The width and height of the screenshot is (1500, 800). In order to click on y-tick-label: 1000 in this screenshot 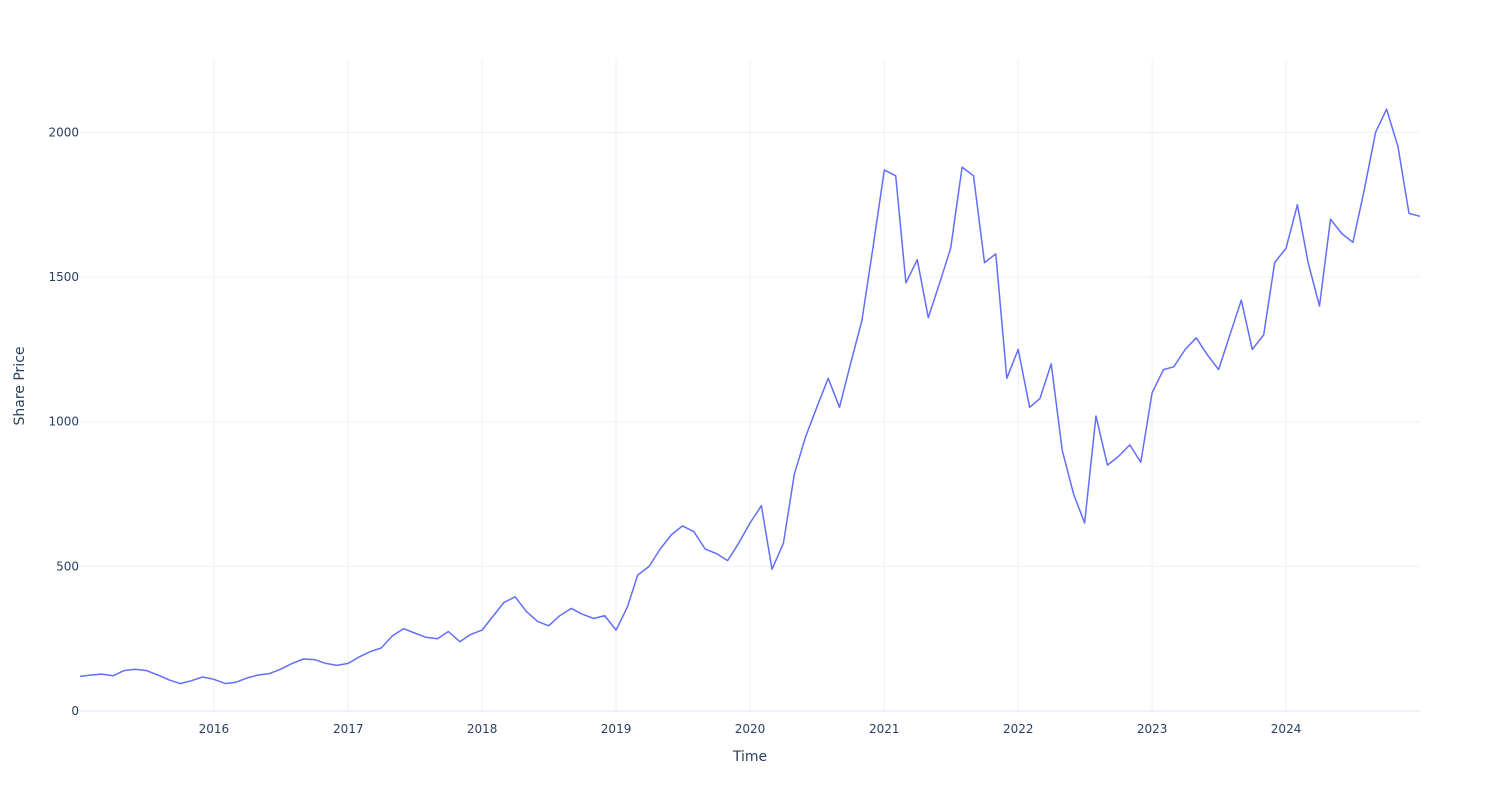, I will do `click(63, 422)`.